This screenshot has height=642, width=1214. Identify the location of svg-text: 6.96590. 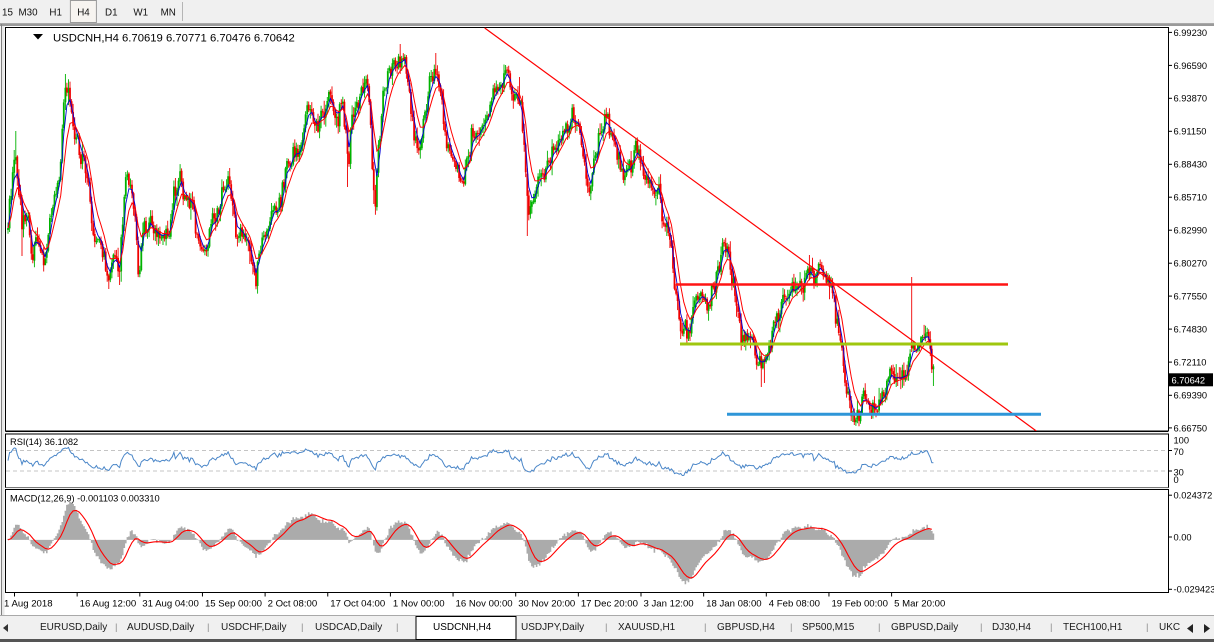
(1191, 66).